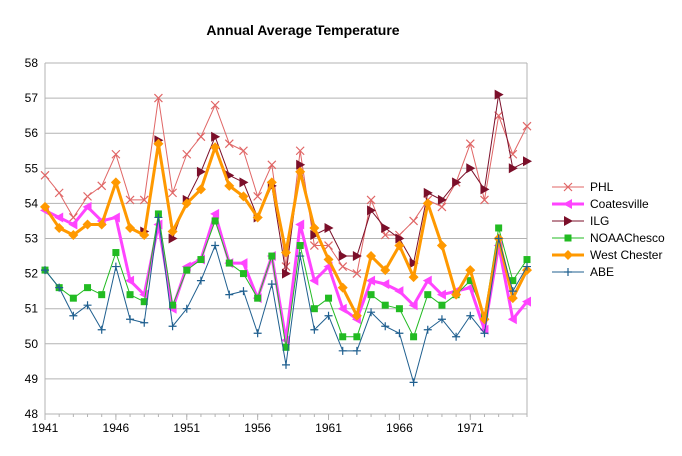 The height and width of the screenshot is (456, 682). I want to click on legend-item: NOAAChesco, so click(608, 238).